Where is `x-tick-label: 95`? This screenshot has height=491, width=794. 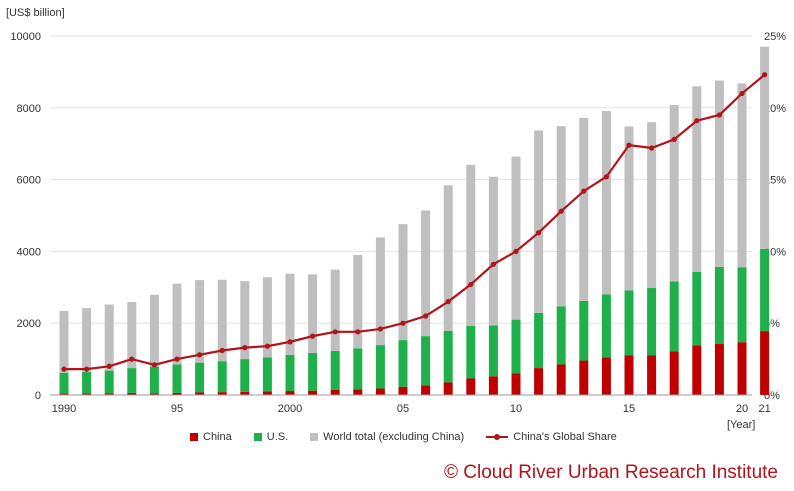
x-tick-label: 95 is located at coordinates (177, 409).